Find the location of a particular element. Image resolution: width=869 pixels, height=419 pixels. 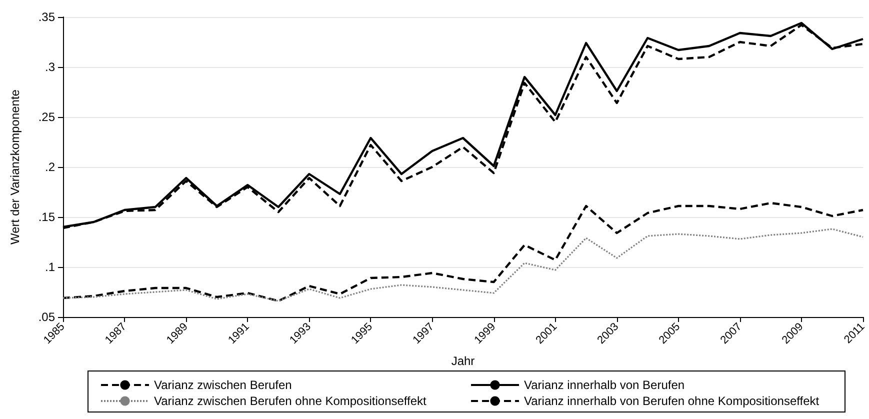

legend-label: Varianz innerhalb von Berufen ohne Kompositionseffekt is located at coordinates (672, 401).